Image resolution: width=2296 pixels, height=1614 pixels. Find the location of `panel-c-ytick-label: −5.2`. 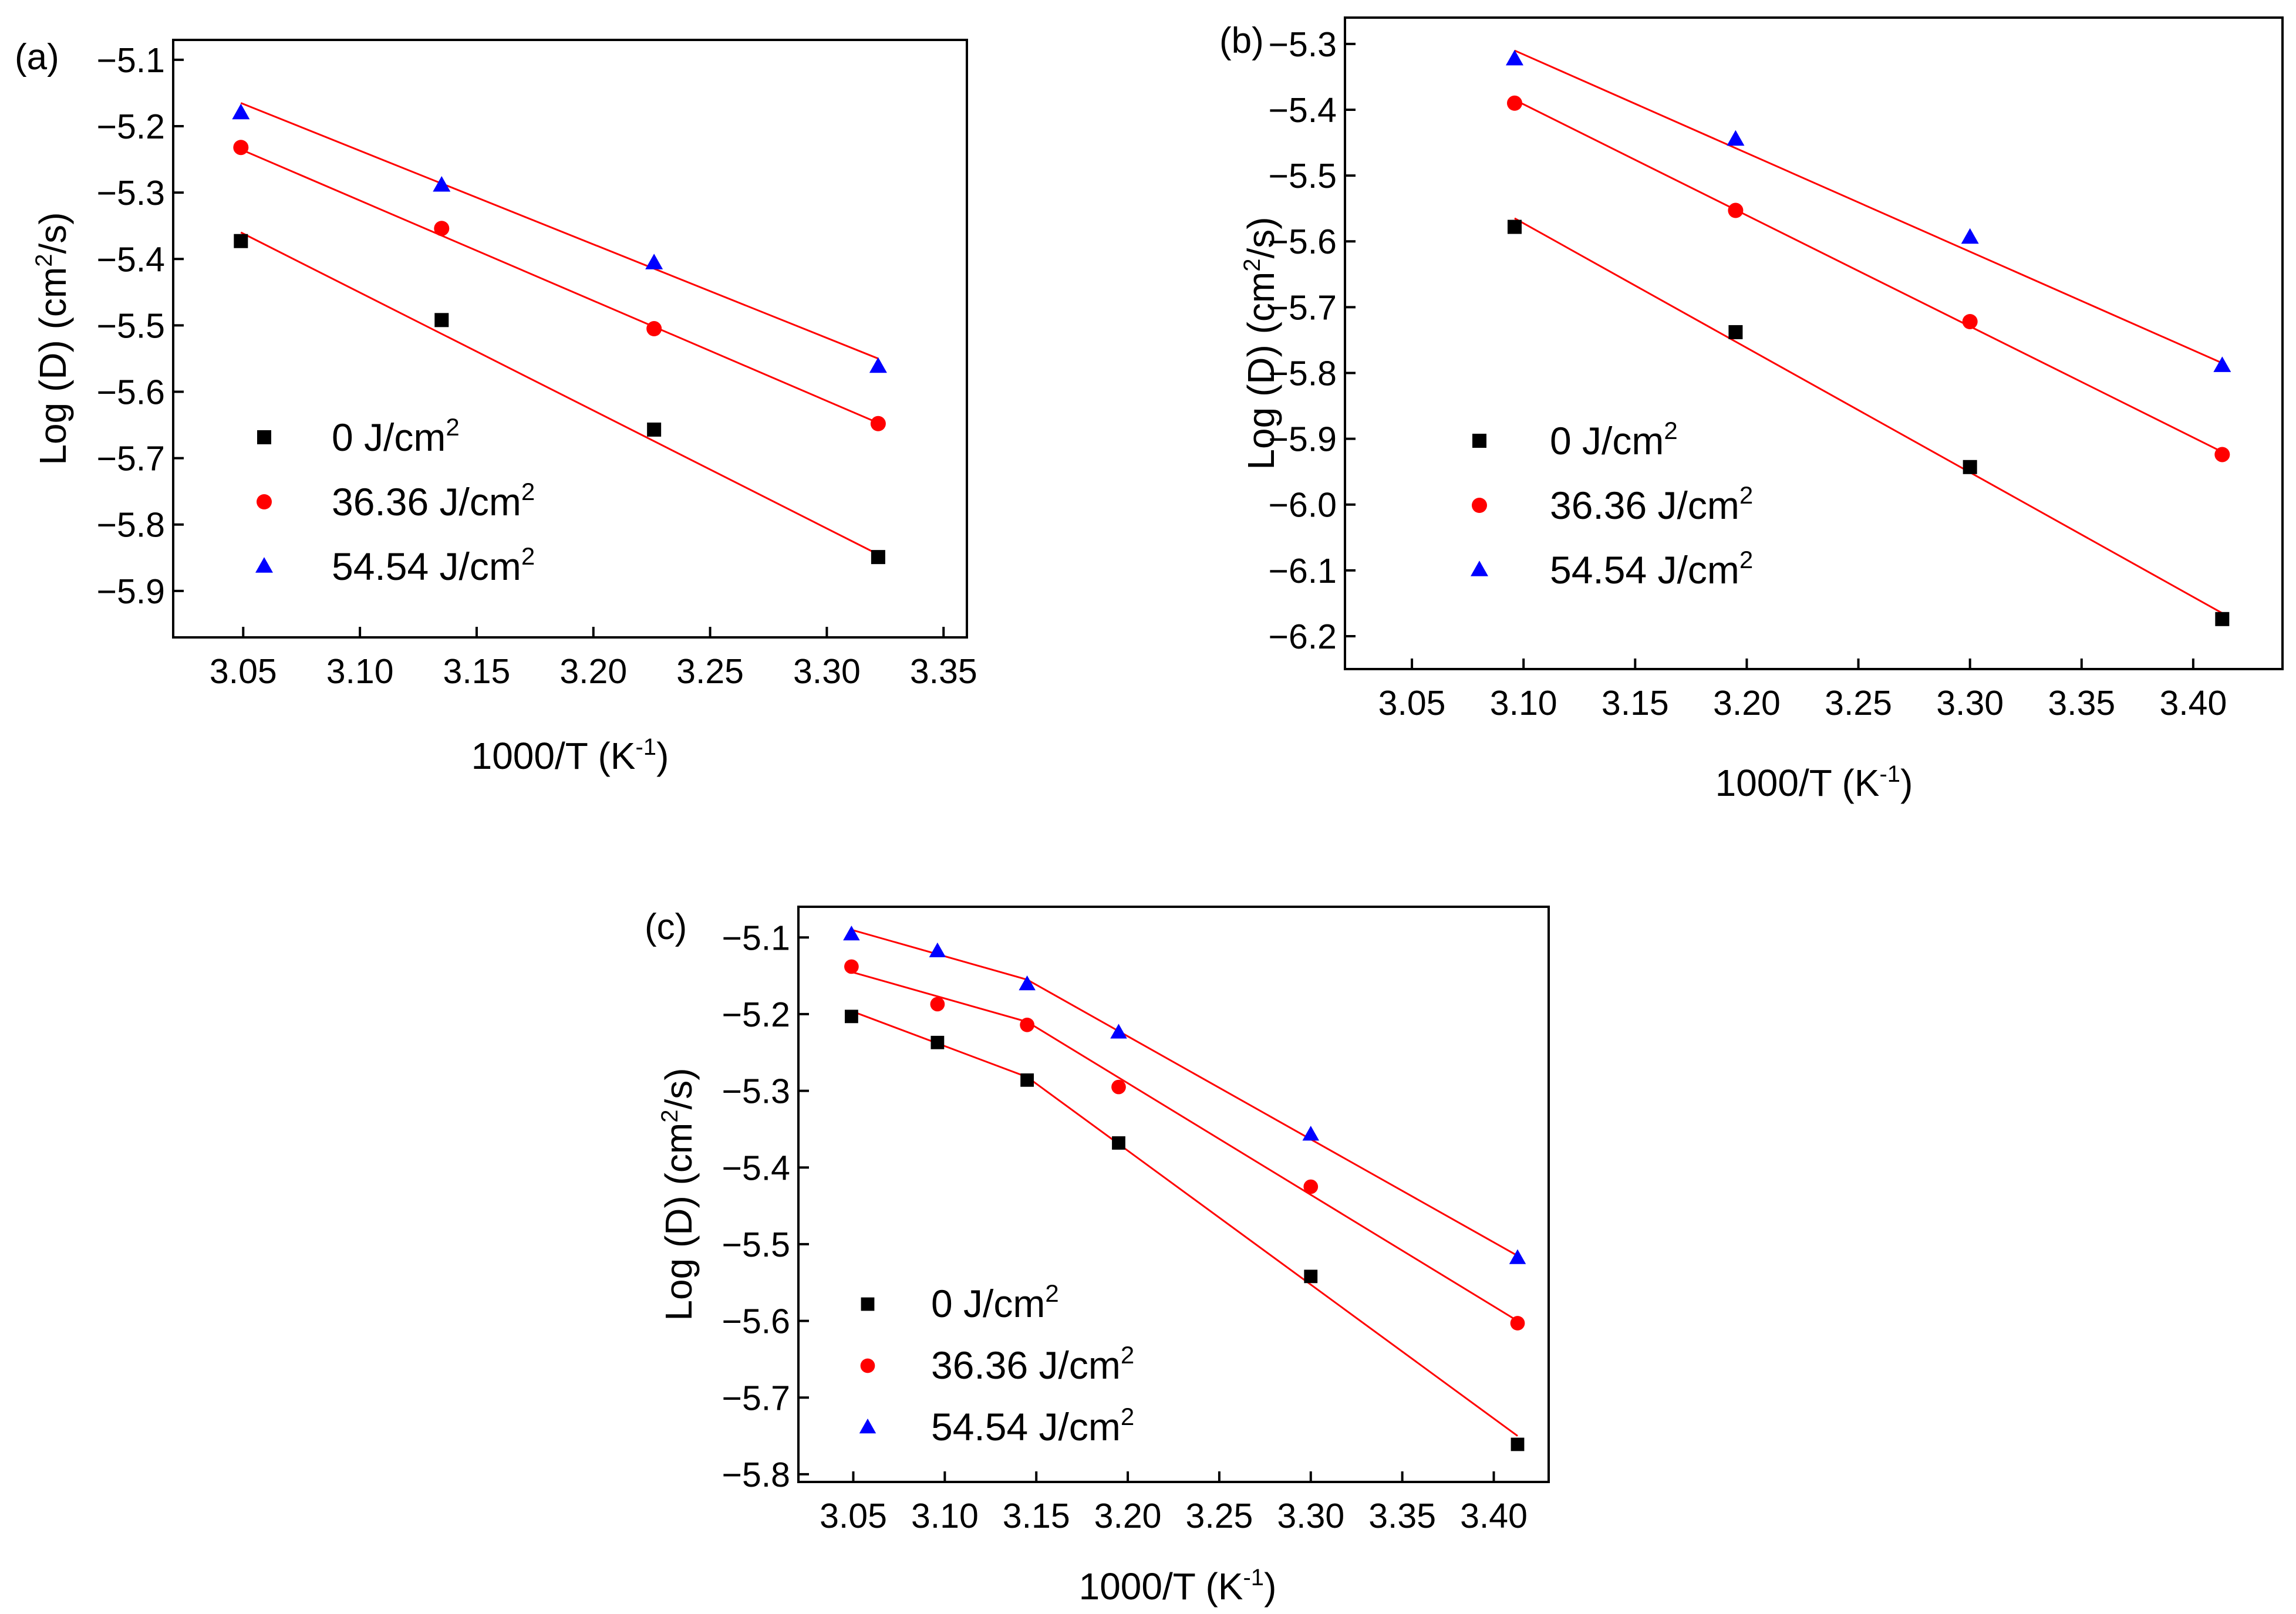

panel-c-ytick-label: −5.2 is located at coordinates (756, 1015).